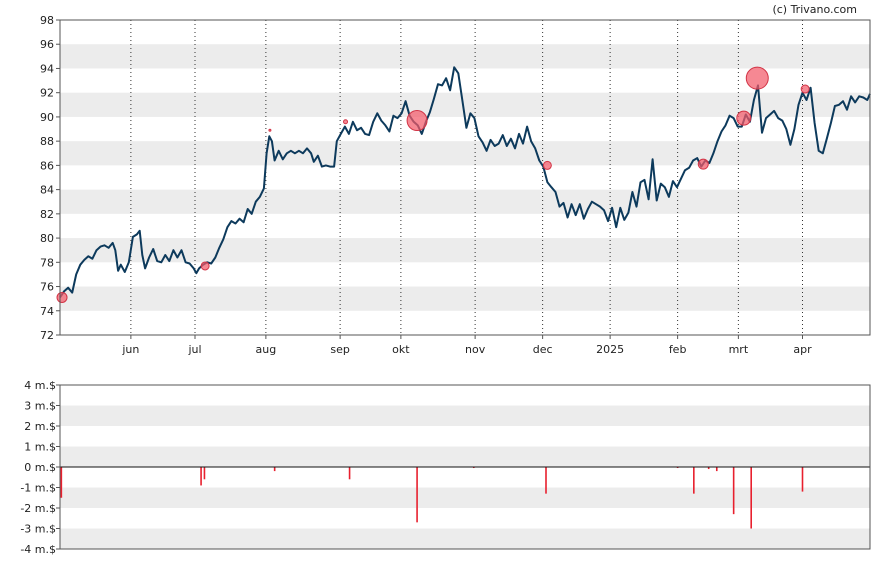  I want to click on price-y-tick-label: 88, so click(47, 141).